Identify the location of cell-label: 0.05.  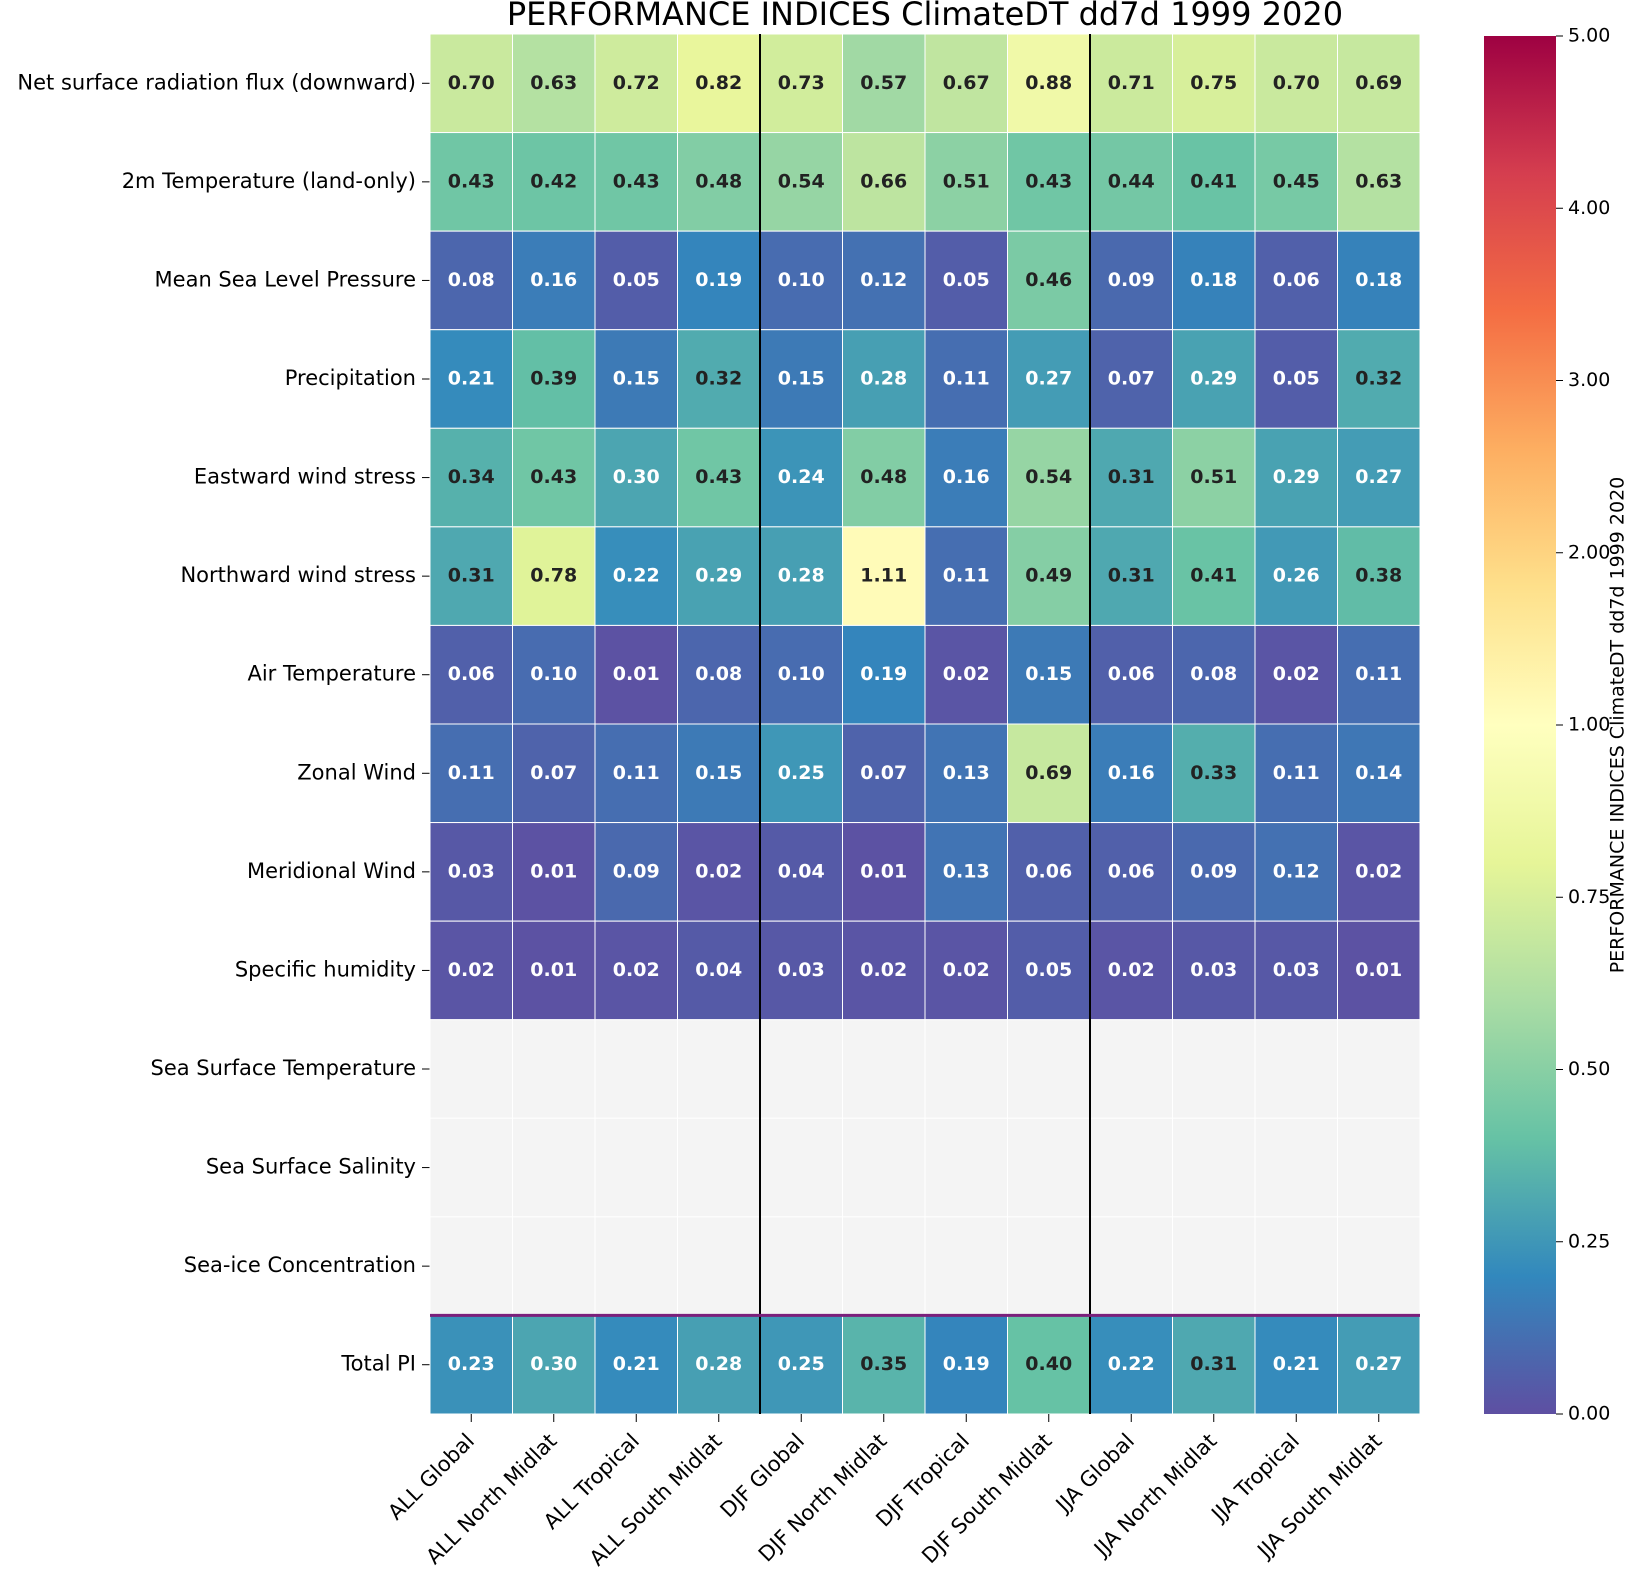
(636, 280).